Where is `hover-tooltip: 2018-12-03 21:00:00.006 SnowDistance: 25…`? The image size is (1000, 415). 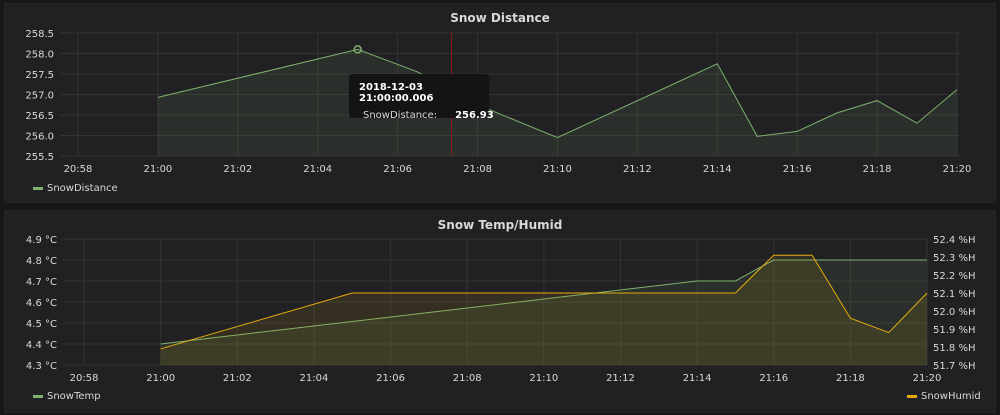 hover-tooltip: 2018-12-03 21:00:00.006 SnowDistance: 25… is located at coordinates (421, 97).